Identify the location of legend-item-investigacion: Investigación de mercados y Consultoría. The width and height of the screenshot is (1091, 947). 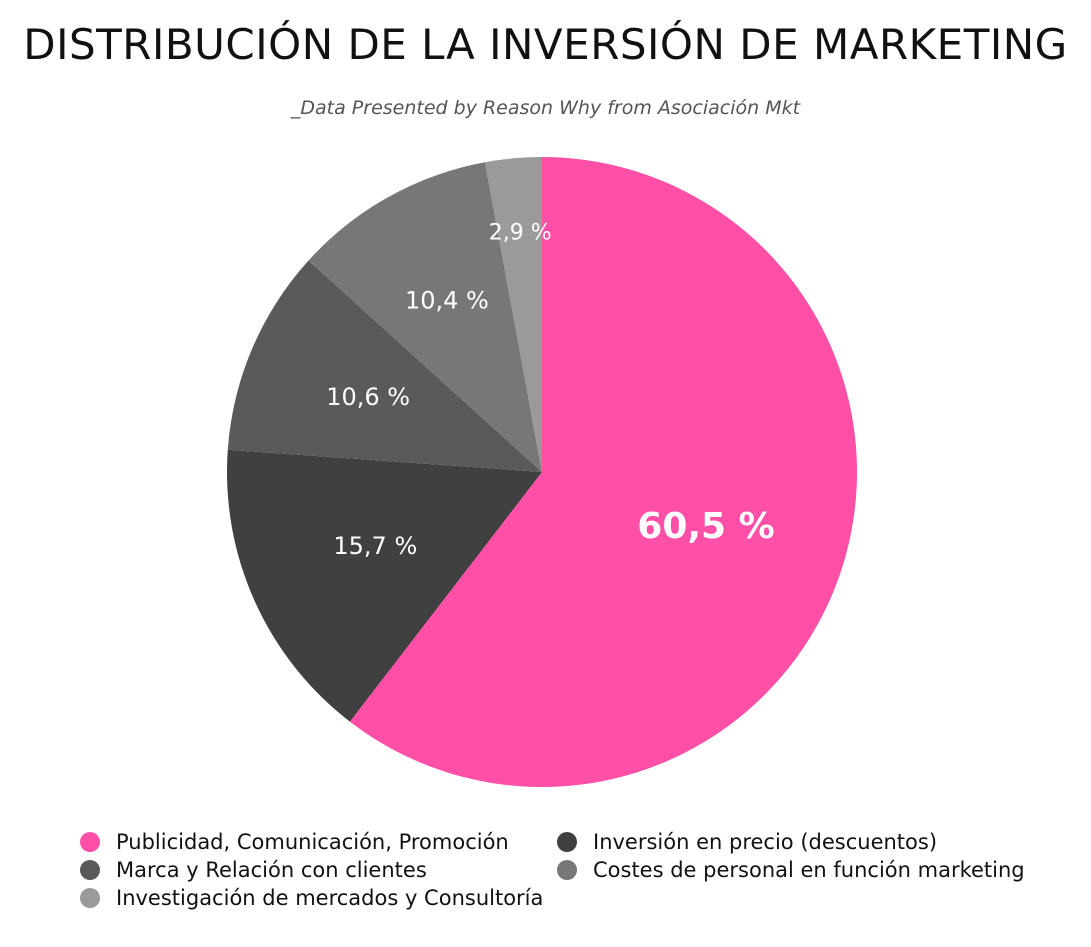
(311, 898).